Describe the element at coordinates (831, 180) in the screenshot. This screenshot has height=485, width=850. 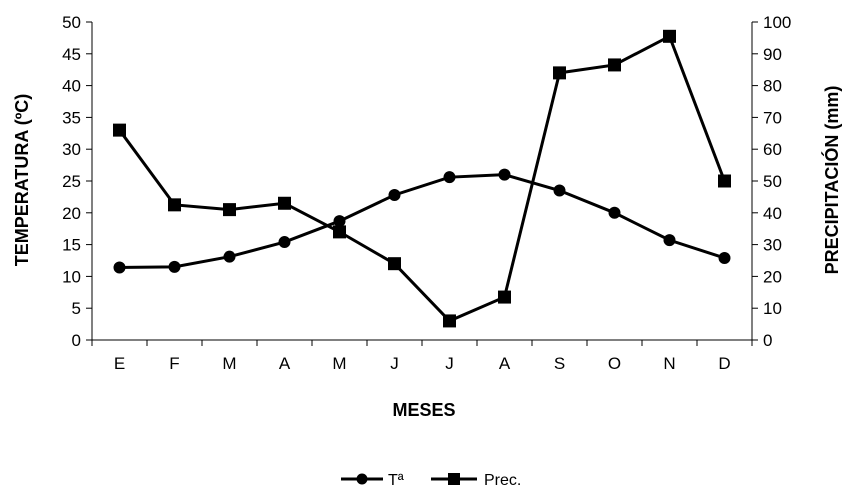
I see `right-y-axis-title: PRECIPITACIÓN (mm)` at that location.